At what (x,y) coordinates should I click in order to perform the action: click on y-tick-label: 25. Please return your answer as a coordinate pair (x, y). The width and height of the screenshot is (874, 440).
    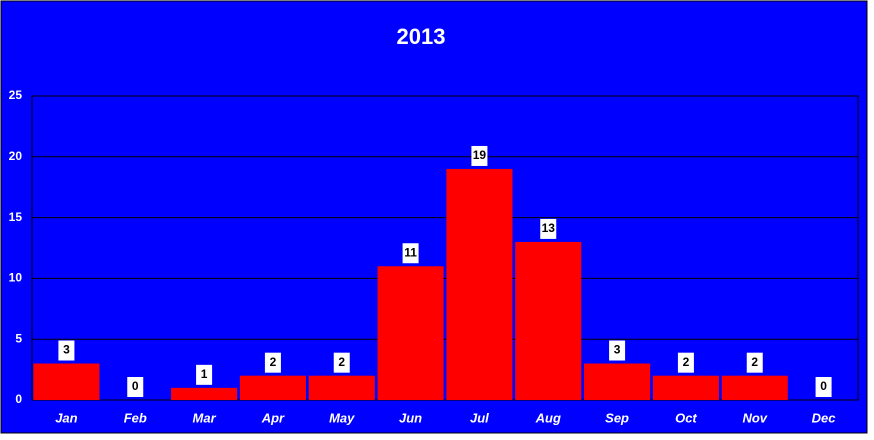
    Looking at the image, I should click on (16, 95).